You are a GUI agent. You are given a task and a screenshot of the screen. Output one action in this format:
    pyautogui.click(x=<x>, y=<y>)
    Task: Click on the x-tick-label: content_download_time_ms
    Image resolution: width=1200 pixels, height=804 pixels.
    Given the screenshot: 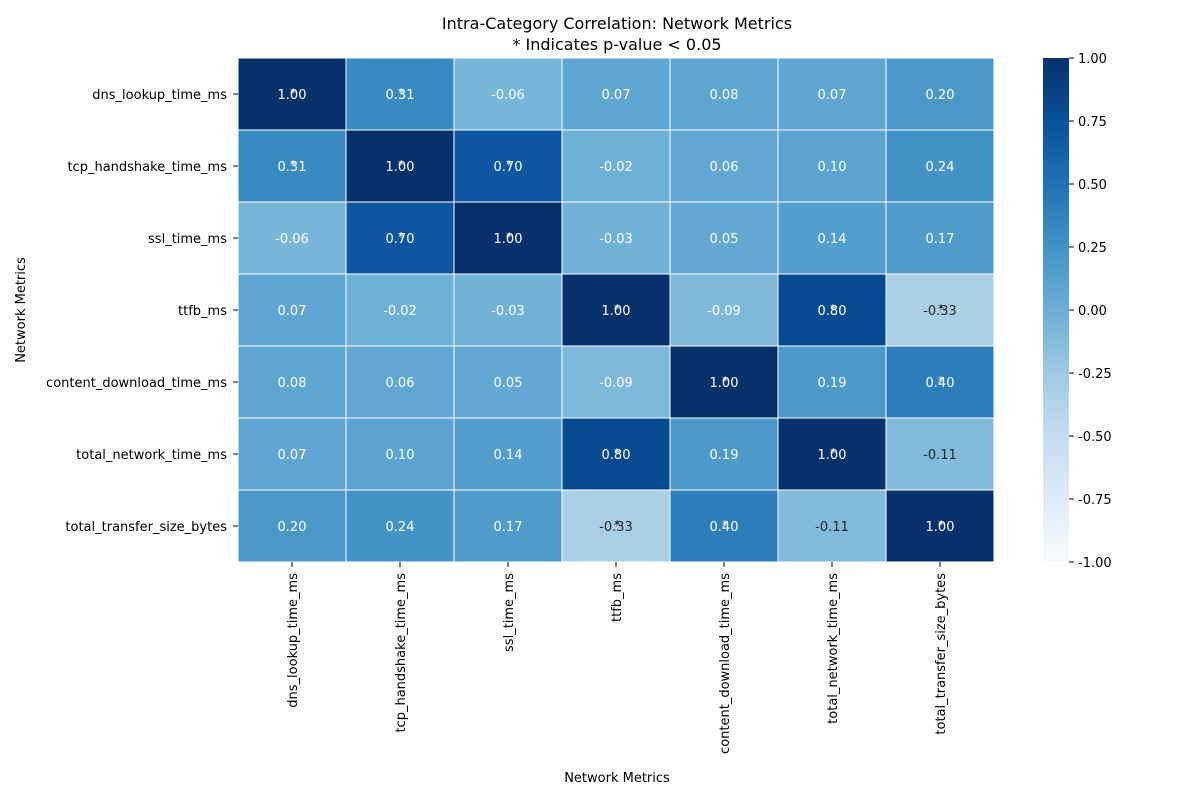 What is the action you would take?
    pyautogui.click(x=725, y=663)
    